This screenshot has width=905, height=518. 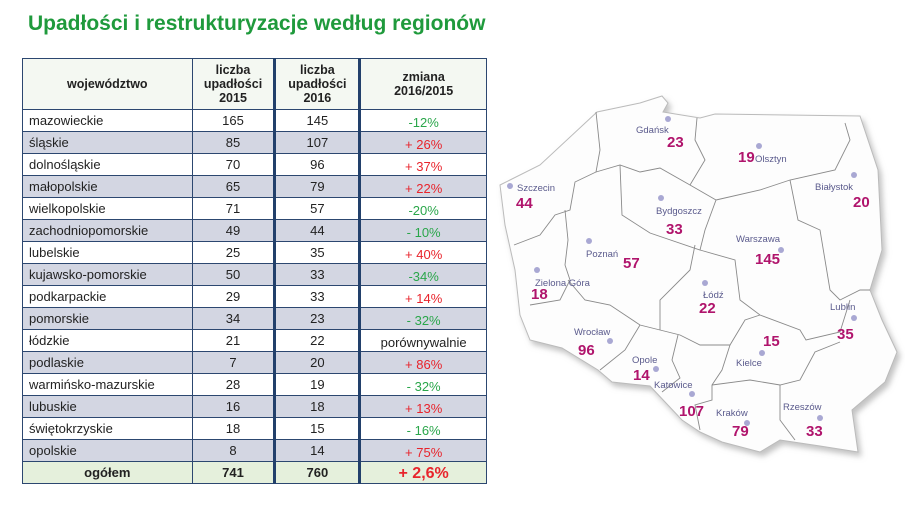 What do you see at coordinates (423, 274) in the screenshot?
I see `change-value: -34%` at bounding box center [423, 274].